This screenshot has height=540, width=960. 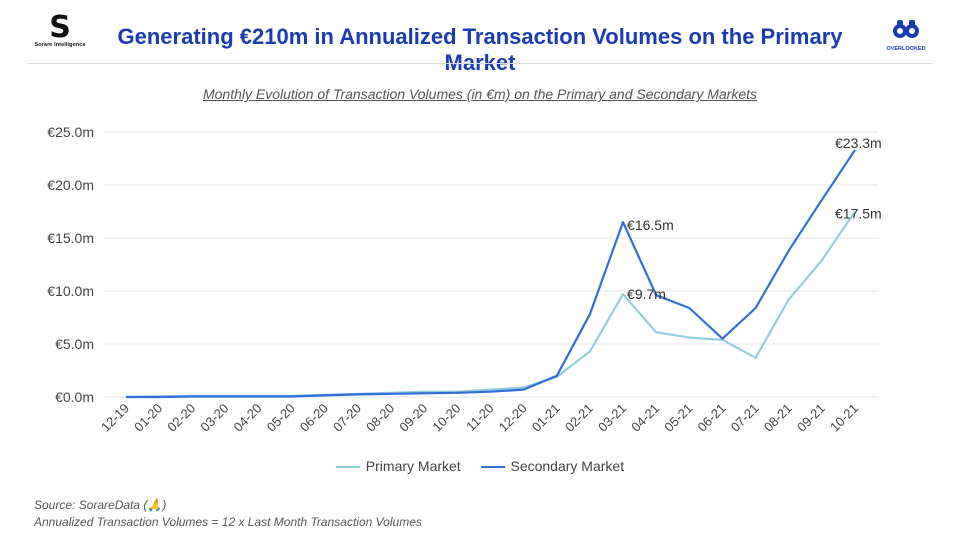 I want to click on x-tick-label: 09-21, so click(x=811, y=418).